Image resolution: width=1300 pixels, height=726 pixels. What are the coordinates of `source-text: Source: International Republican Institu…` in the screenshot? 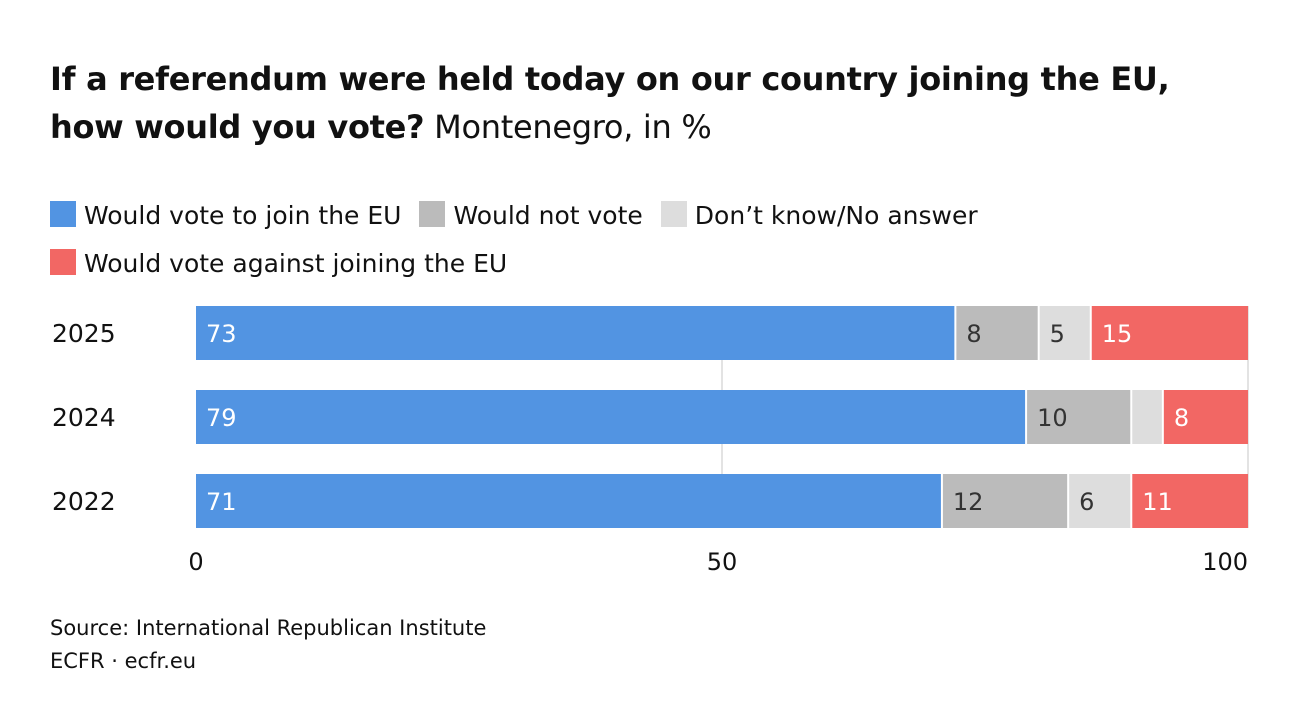 It's located at (268, 628).